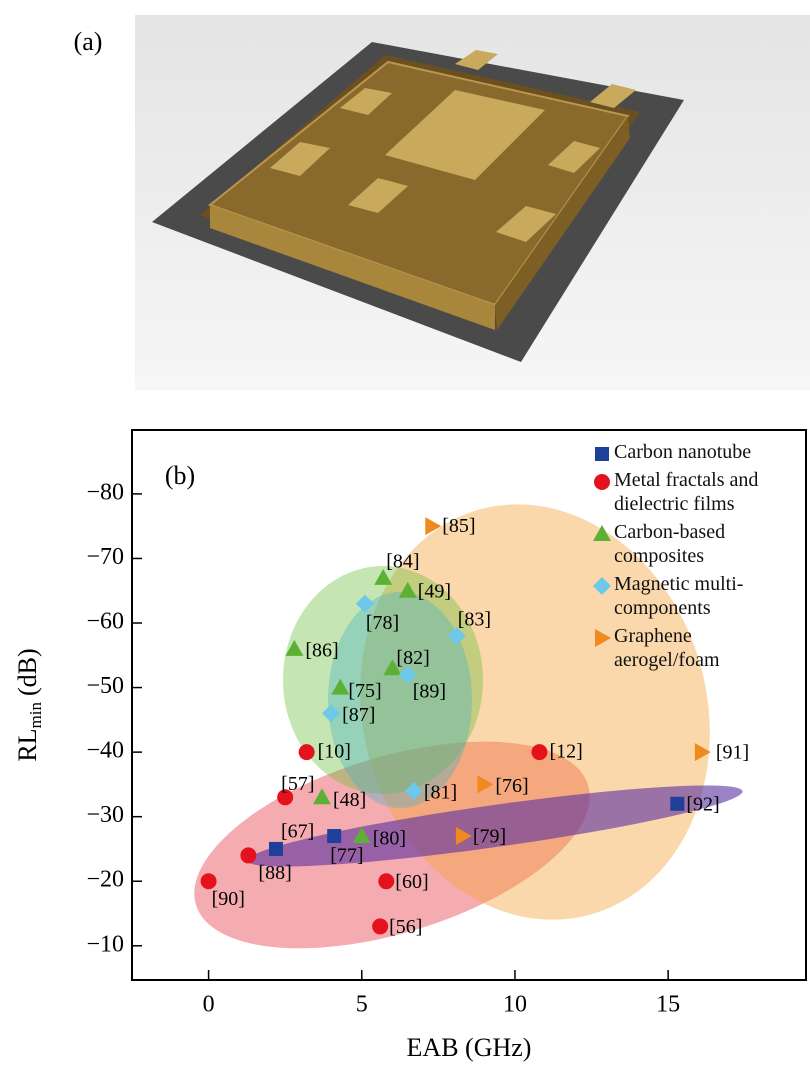 Image resolution: width=810 pixels, height=1070 pixels. Describe the element at coordinates (105, 492) in the screenshot. I see `y-tick-label: −80` at that location.